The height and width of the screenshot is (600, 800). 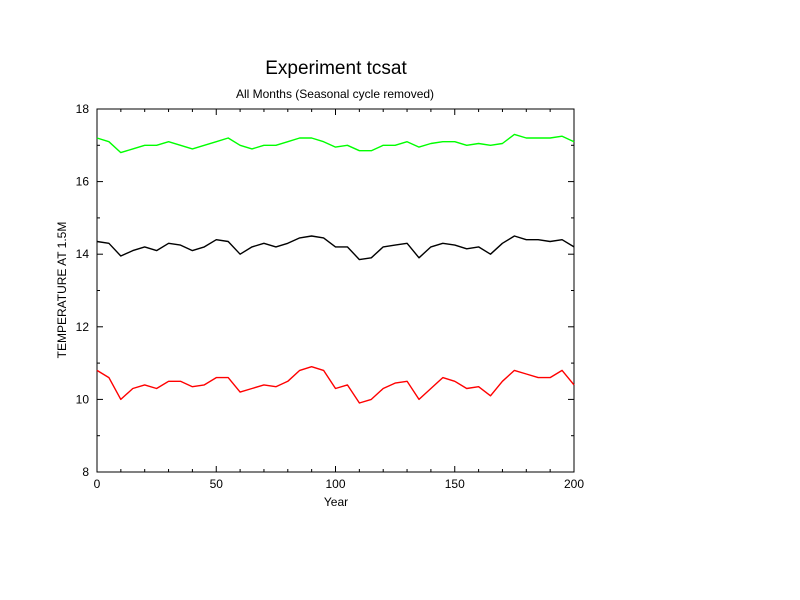 What do you see at coordinates (83, 182) in the screenshot?
I see `y-tick-label: 16` at bounding box center [83, 182].